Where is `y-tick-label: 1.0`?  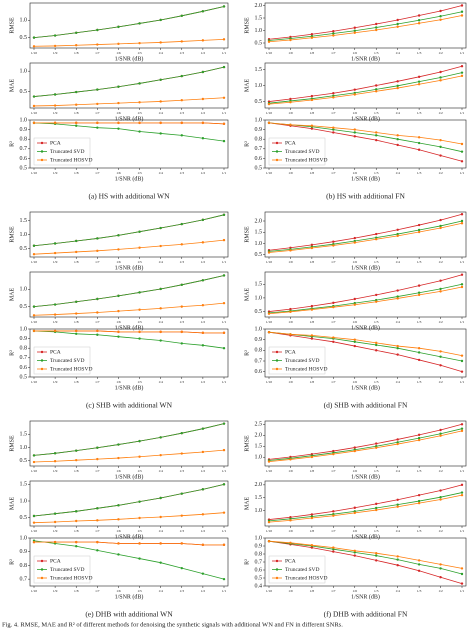 y-tick-label: 1.0 is located at coordinates (259, 86).